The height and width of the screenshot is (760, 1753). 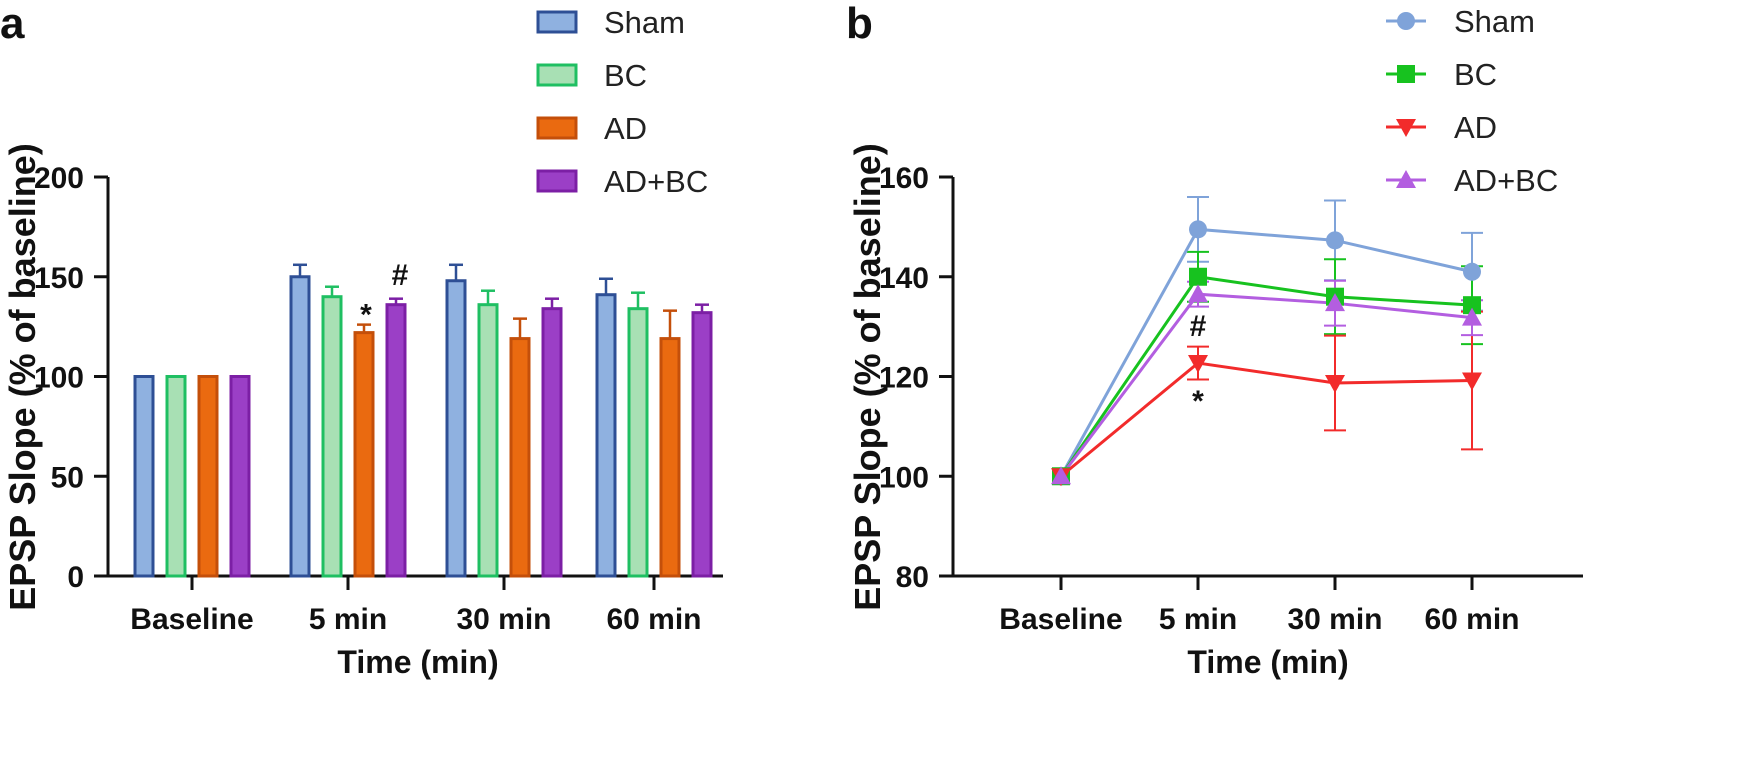 I want to click on series-line-bc, so click(x=1266, y=376).